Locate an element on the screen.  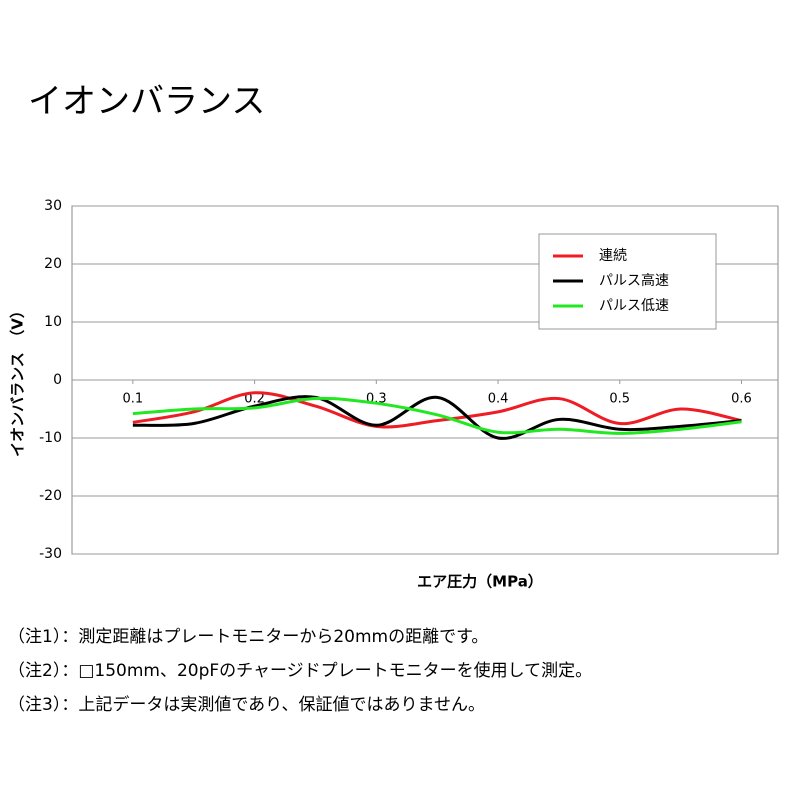
legend-label: 連続 is located at coordinates (613, 255).